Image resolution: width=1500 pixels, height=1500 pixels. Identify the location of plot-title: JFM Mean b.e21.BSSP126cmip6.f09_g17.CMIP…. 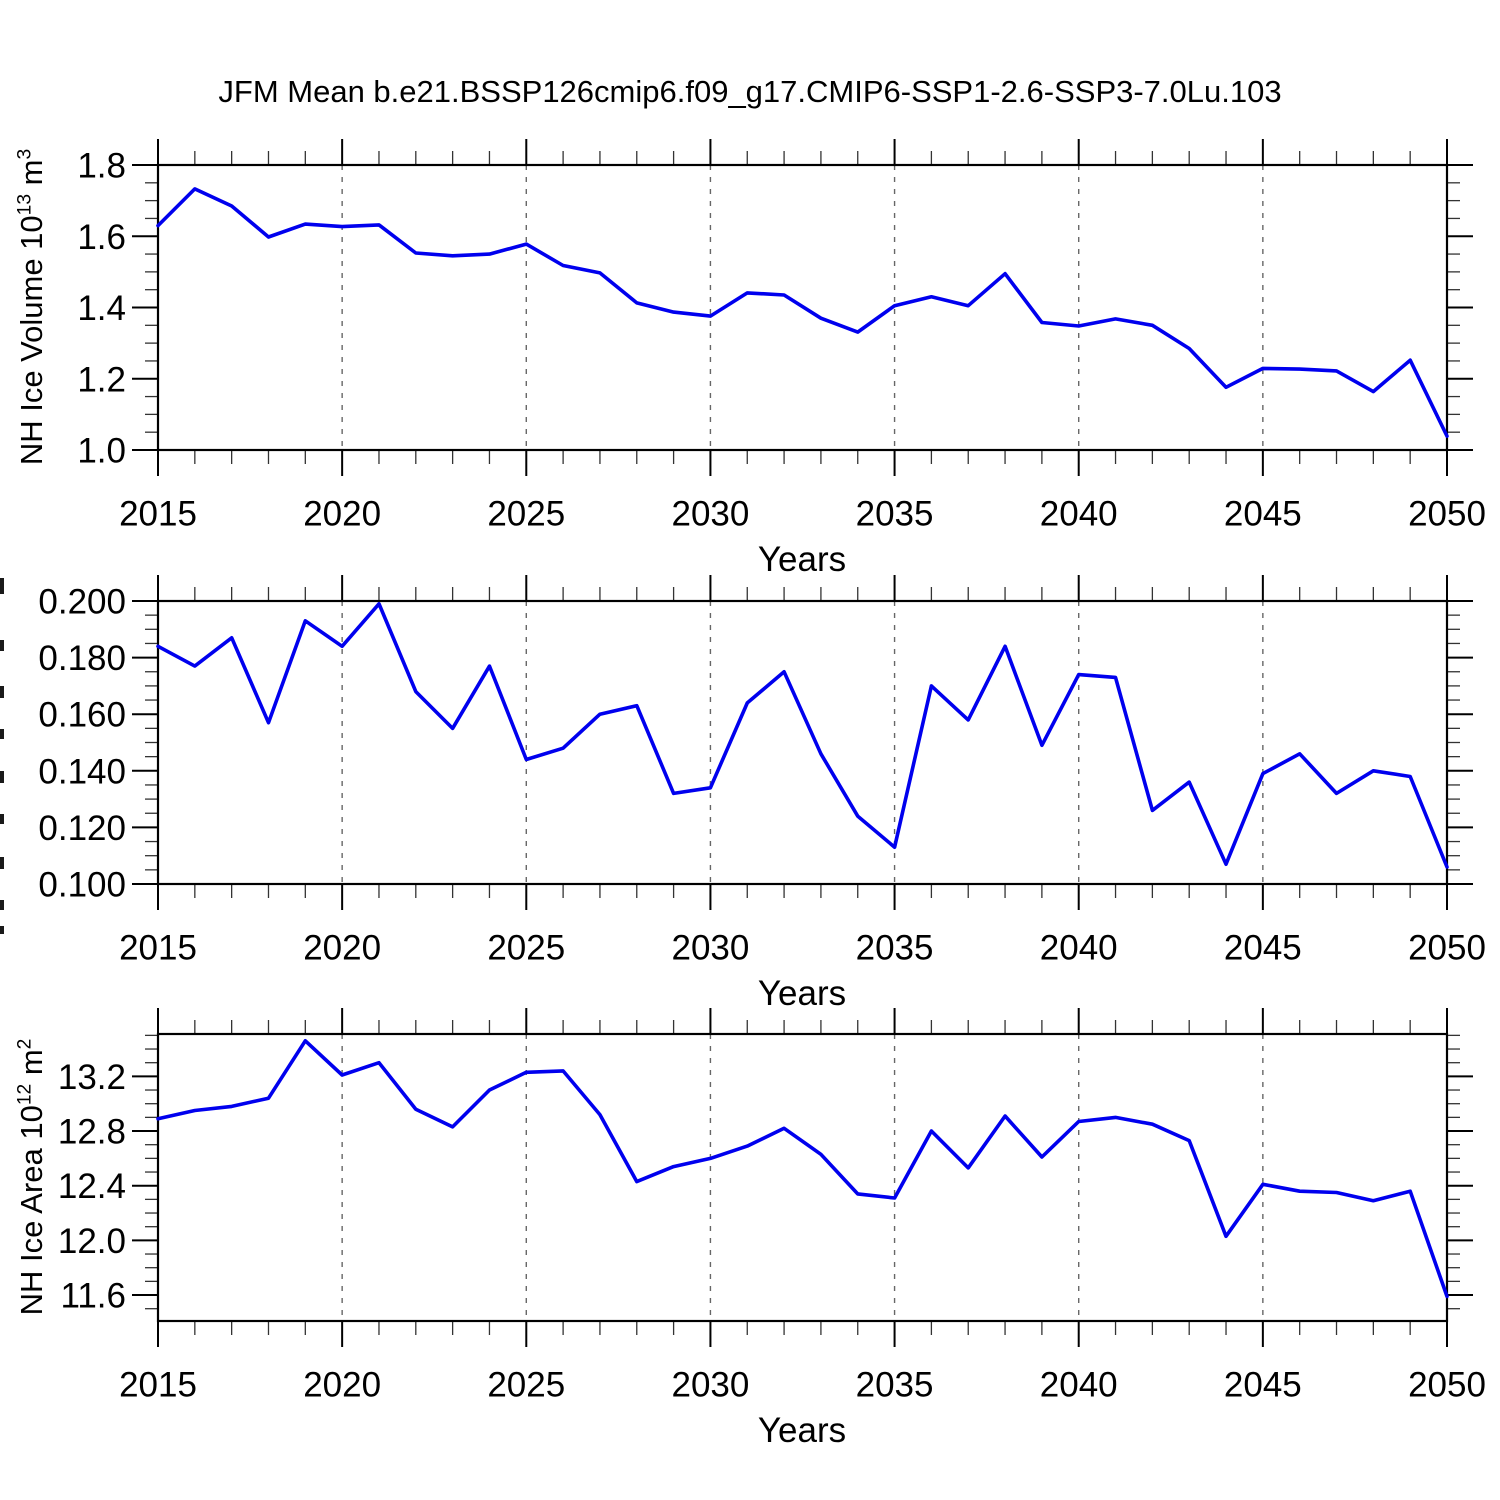
(750, 91).